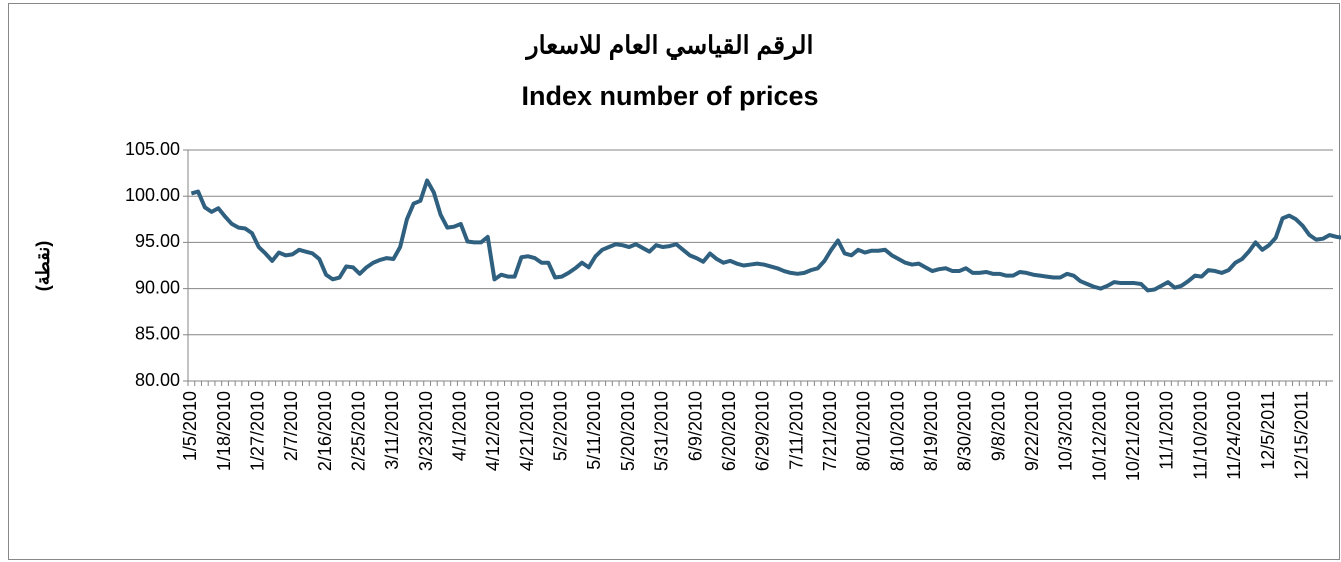  Describe the element at coordinates (1268, 430) in the screenshot. I see `x-tick-label: 12/5/2011` at that location.